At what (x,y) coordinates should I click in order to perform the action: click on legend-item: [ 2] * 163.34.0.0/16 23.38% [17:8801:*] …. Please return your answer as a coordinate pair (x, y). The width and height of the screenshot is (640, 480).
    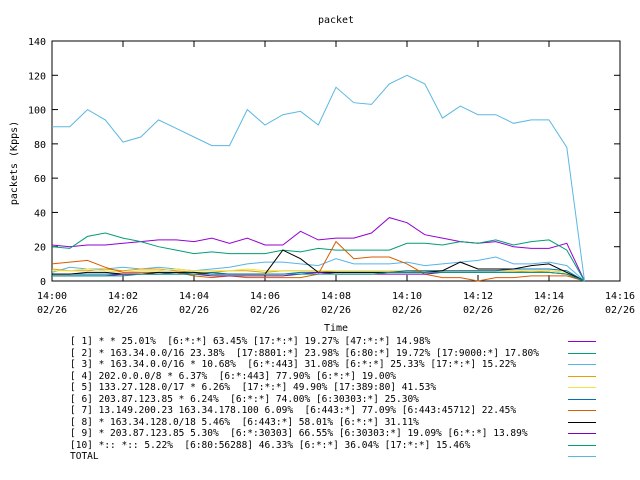
    Looking at the image, I should click on (355, 353).